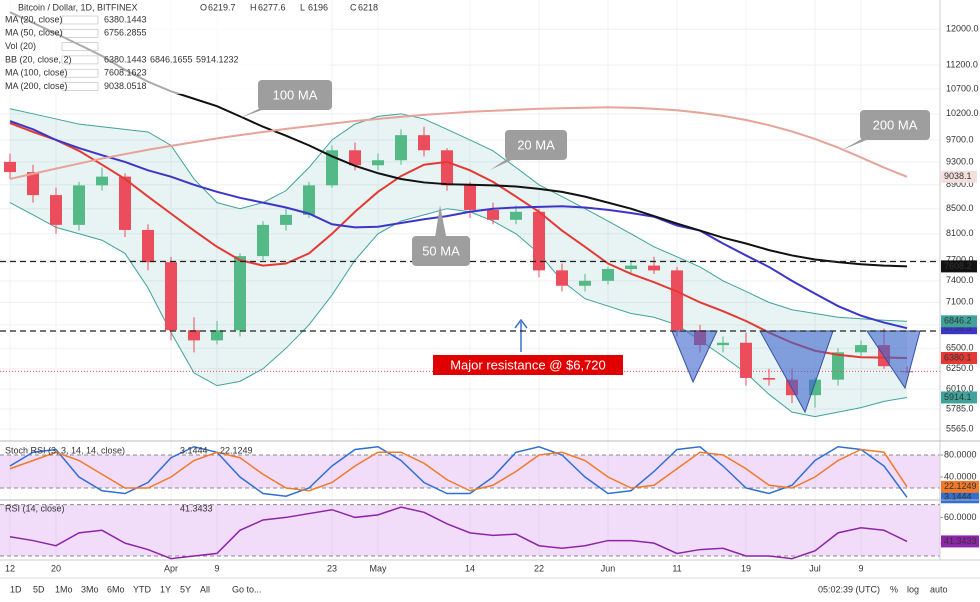  What do you see at coordinates (165, 47) in the screenshot?
I see `legend-bg` at bounding box center [165, 47].